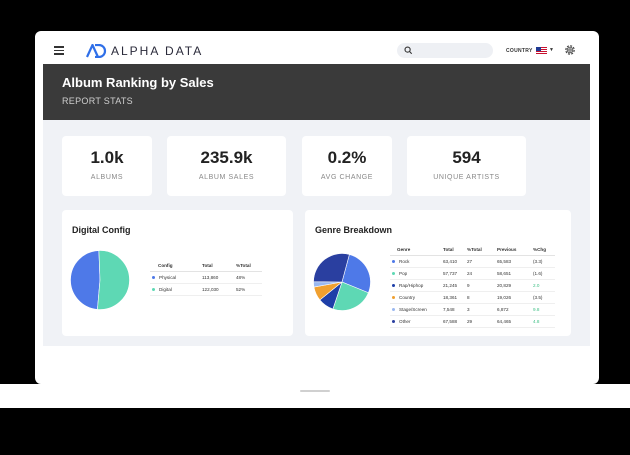  I want to click on row-previous: 65,583, so click(513, 261).